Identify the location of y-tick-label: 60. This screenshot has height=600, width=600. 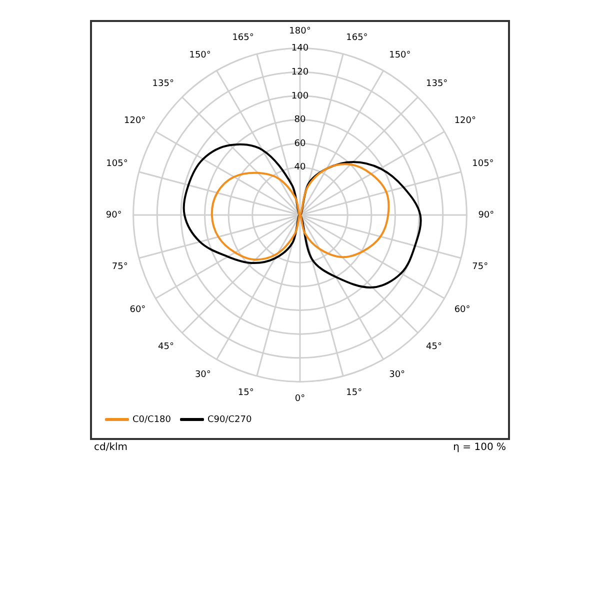
(300, 143).